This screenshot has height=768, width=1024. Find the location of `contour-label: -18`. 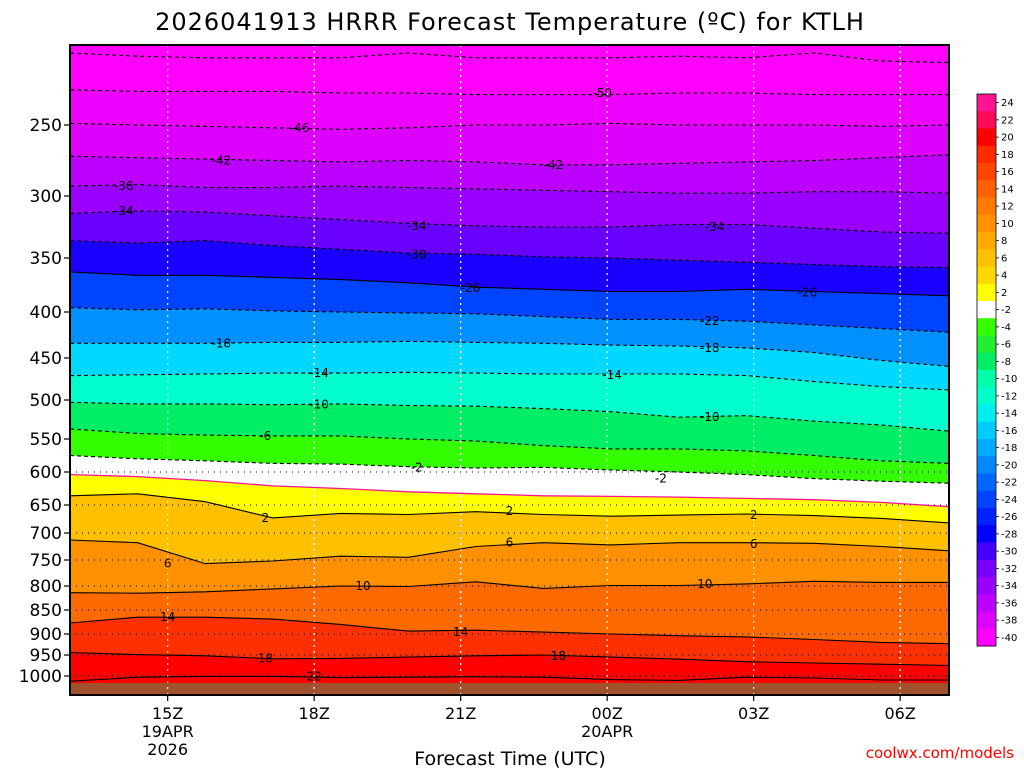

contour-label: -18 is located at coordinates (222, 343).